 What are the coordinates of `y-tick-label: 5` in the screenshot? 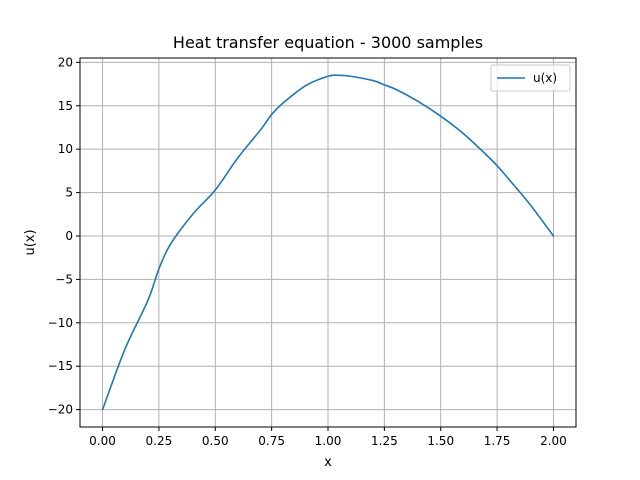 It's located at (69, 193).